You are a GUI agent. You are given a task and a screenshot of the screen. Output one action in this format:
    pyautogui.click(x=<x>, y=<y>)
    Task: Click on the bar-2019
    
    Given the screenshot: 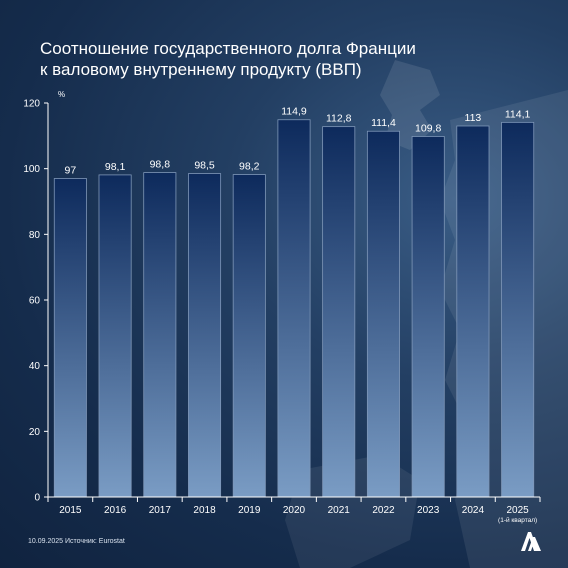 What is the action you would take?
    pyautogui.click(x=249, y=336)
    